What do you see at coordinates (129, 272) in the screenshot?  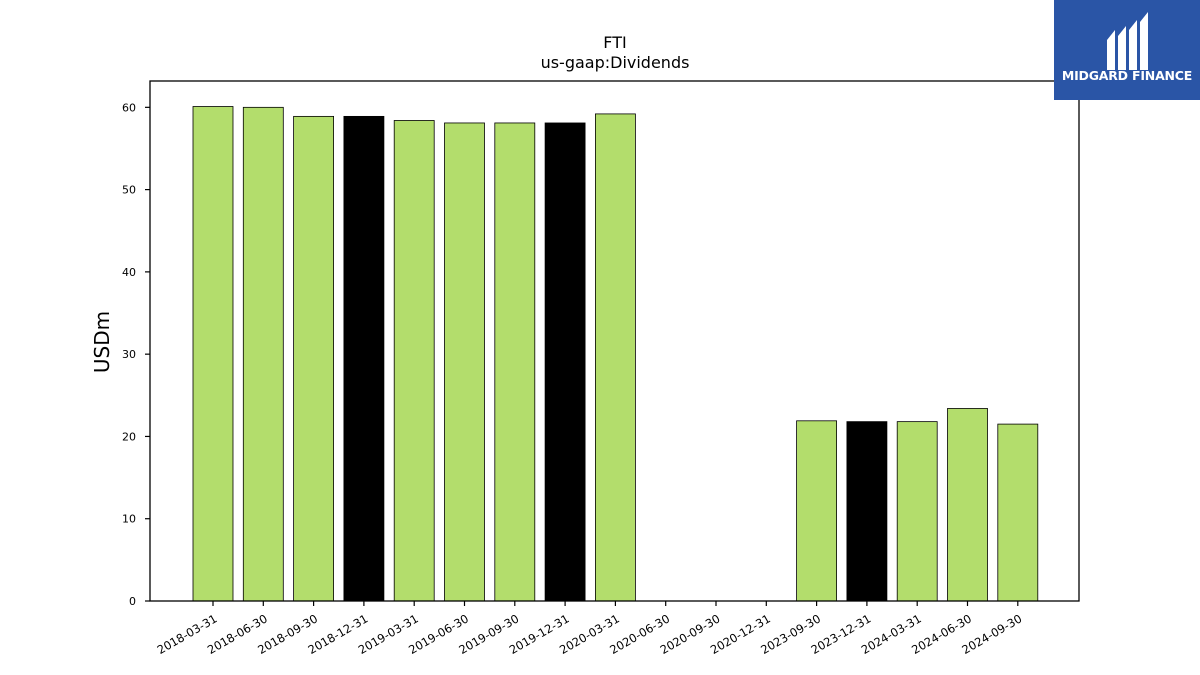 I see `y-tick-label: 40` at bounding box center [129, 272].